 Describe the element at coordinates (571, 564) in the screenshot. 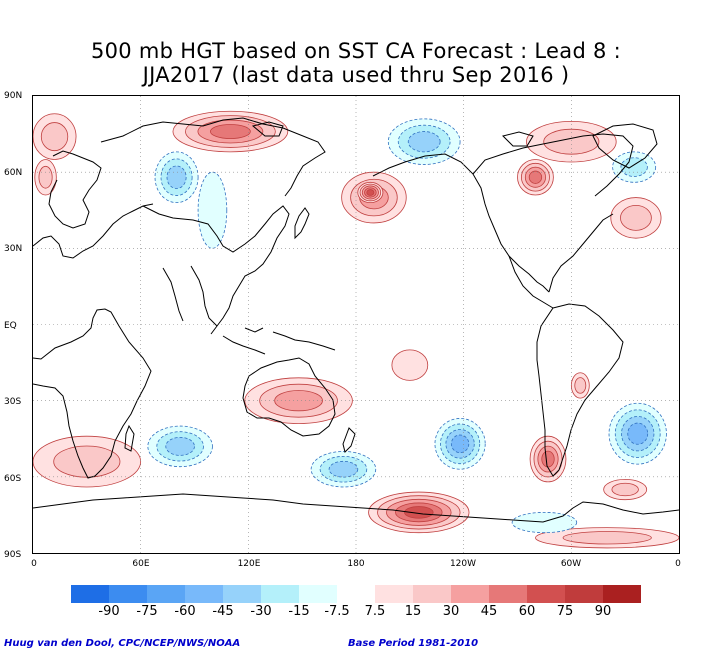

I see `lon-label-60w: 60W` at that location.